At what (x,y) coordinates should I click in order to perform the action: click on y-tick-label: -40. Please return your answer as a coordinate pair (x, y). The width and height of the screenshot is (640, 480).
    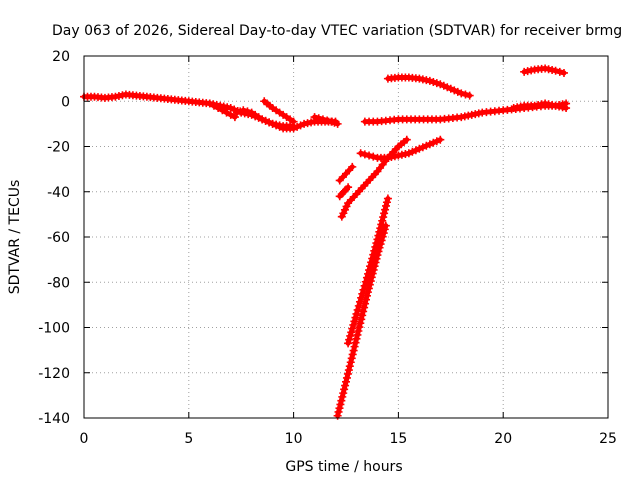
    Looking at the image, I should click on (58, 193).